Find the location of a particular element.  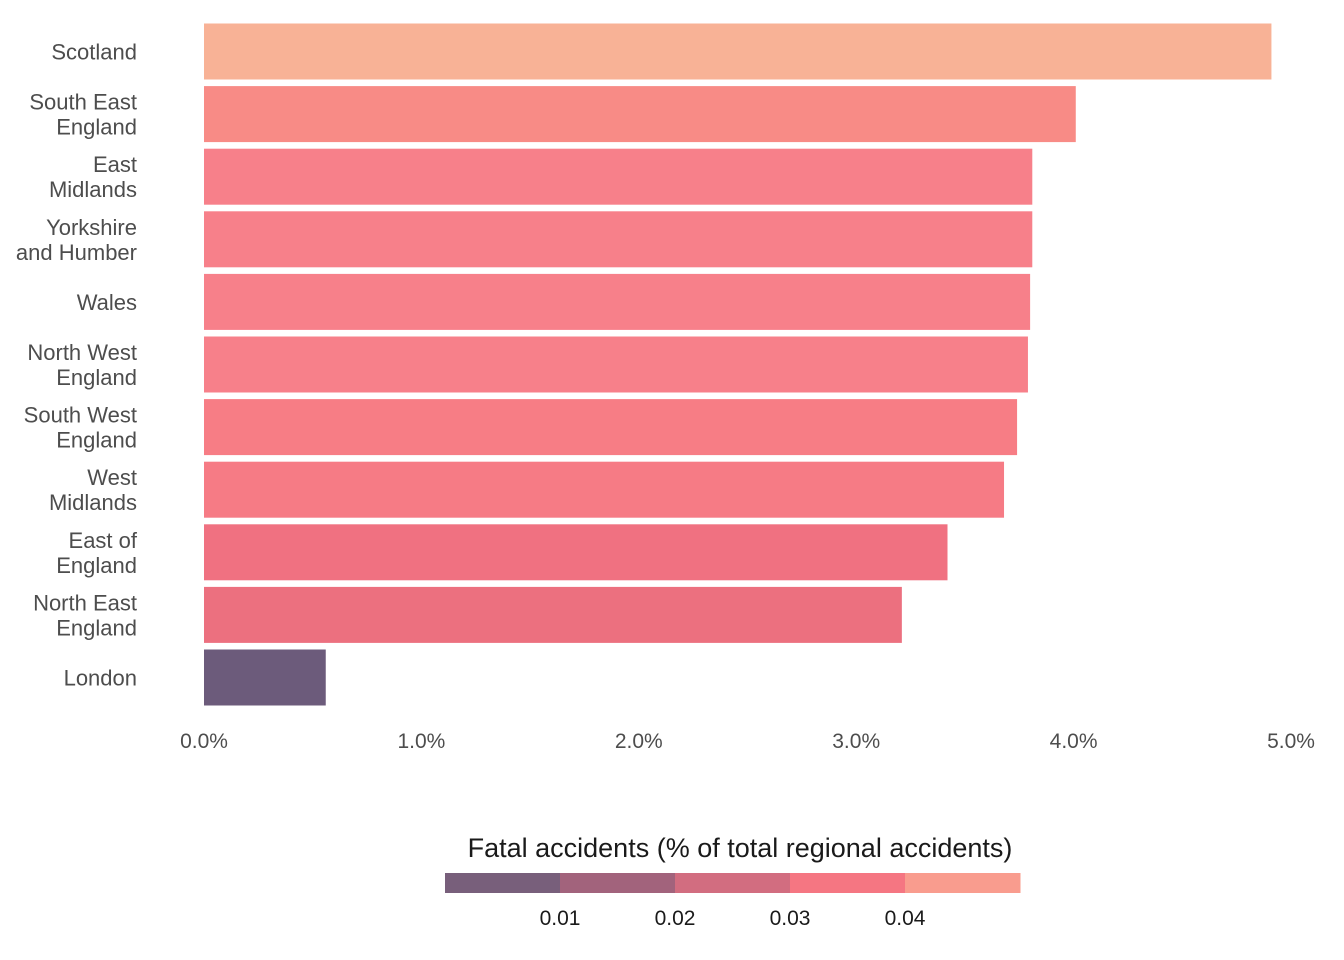

category-label-line: East is located at coordinates (115, 164).